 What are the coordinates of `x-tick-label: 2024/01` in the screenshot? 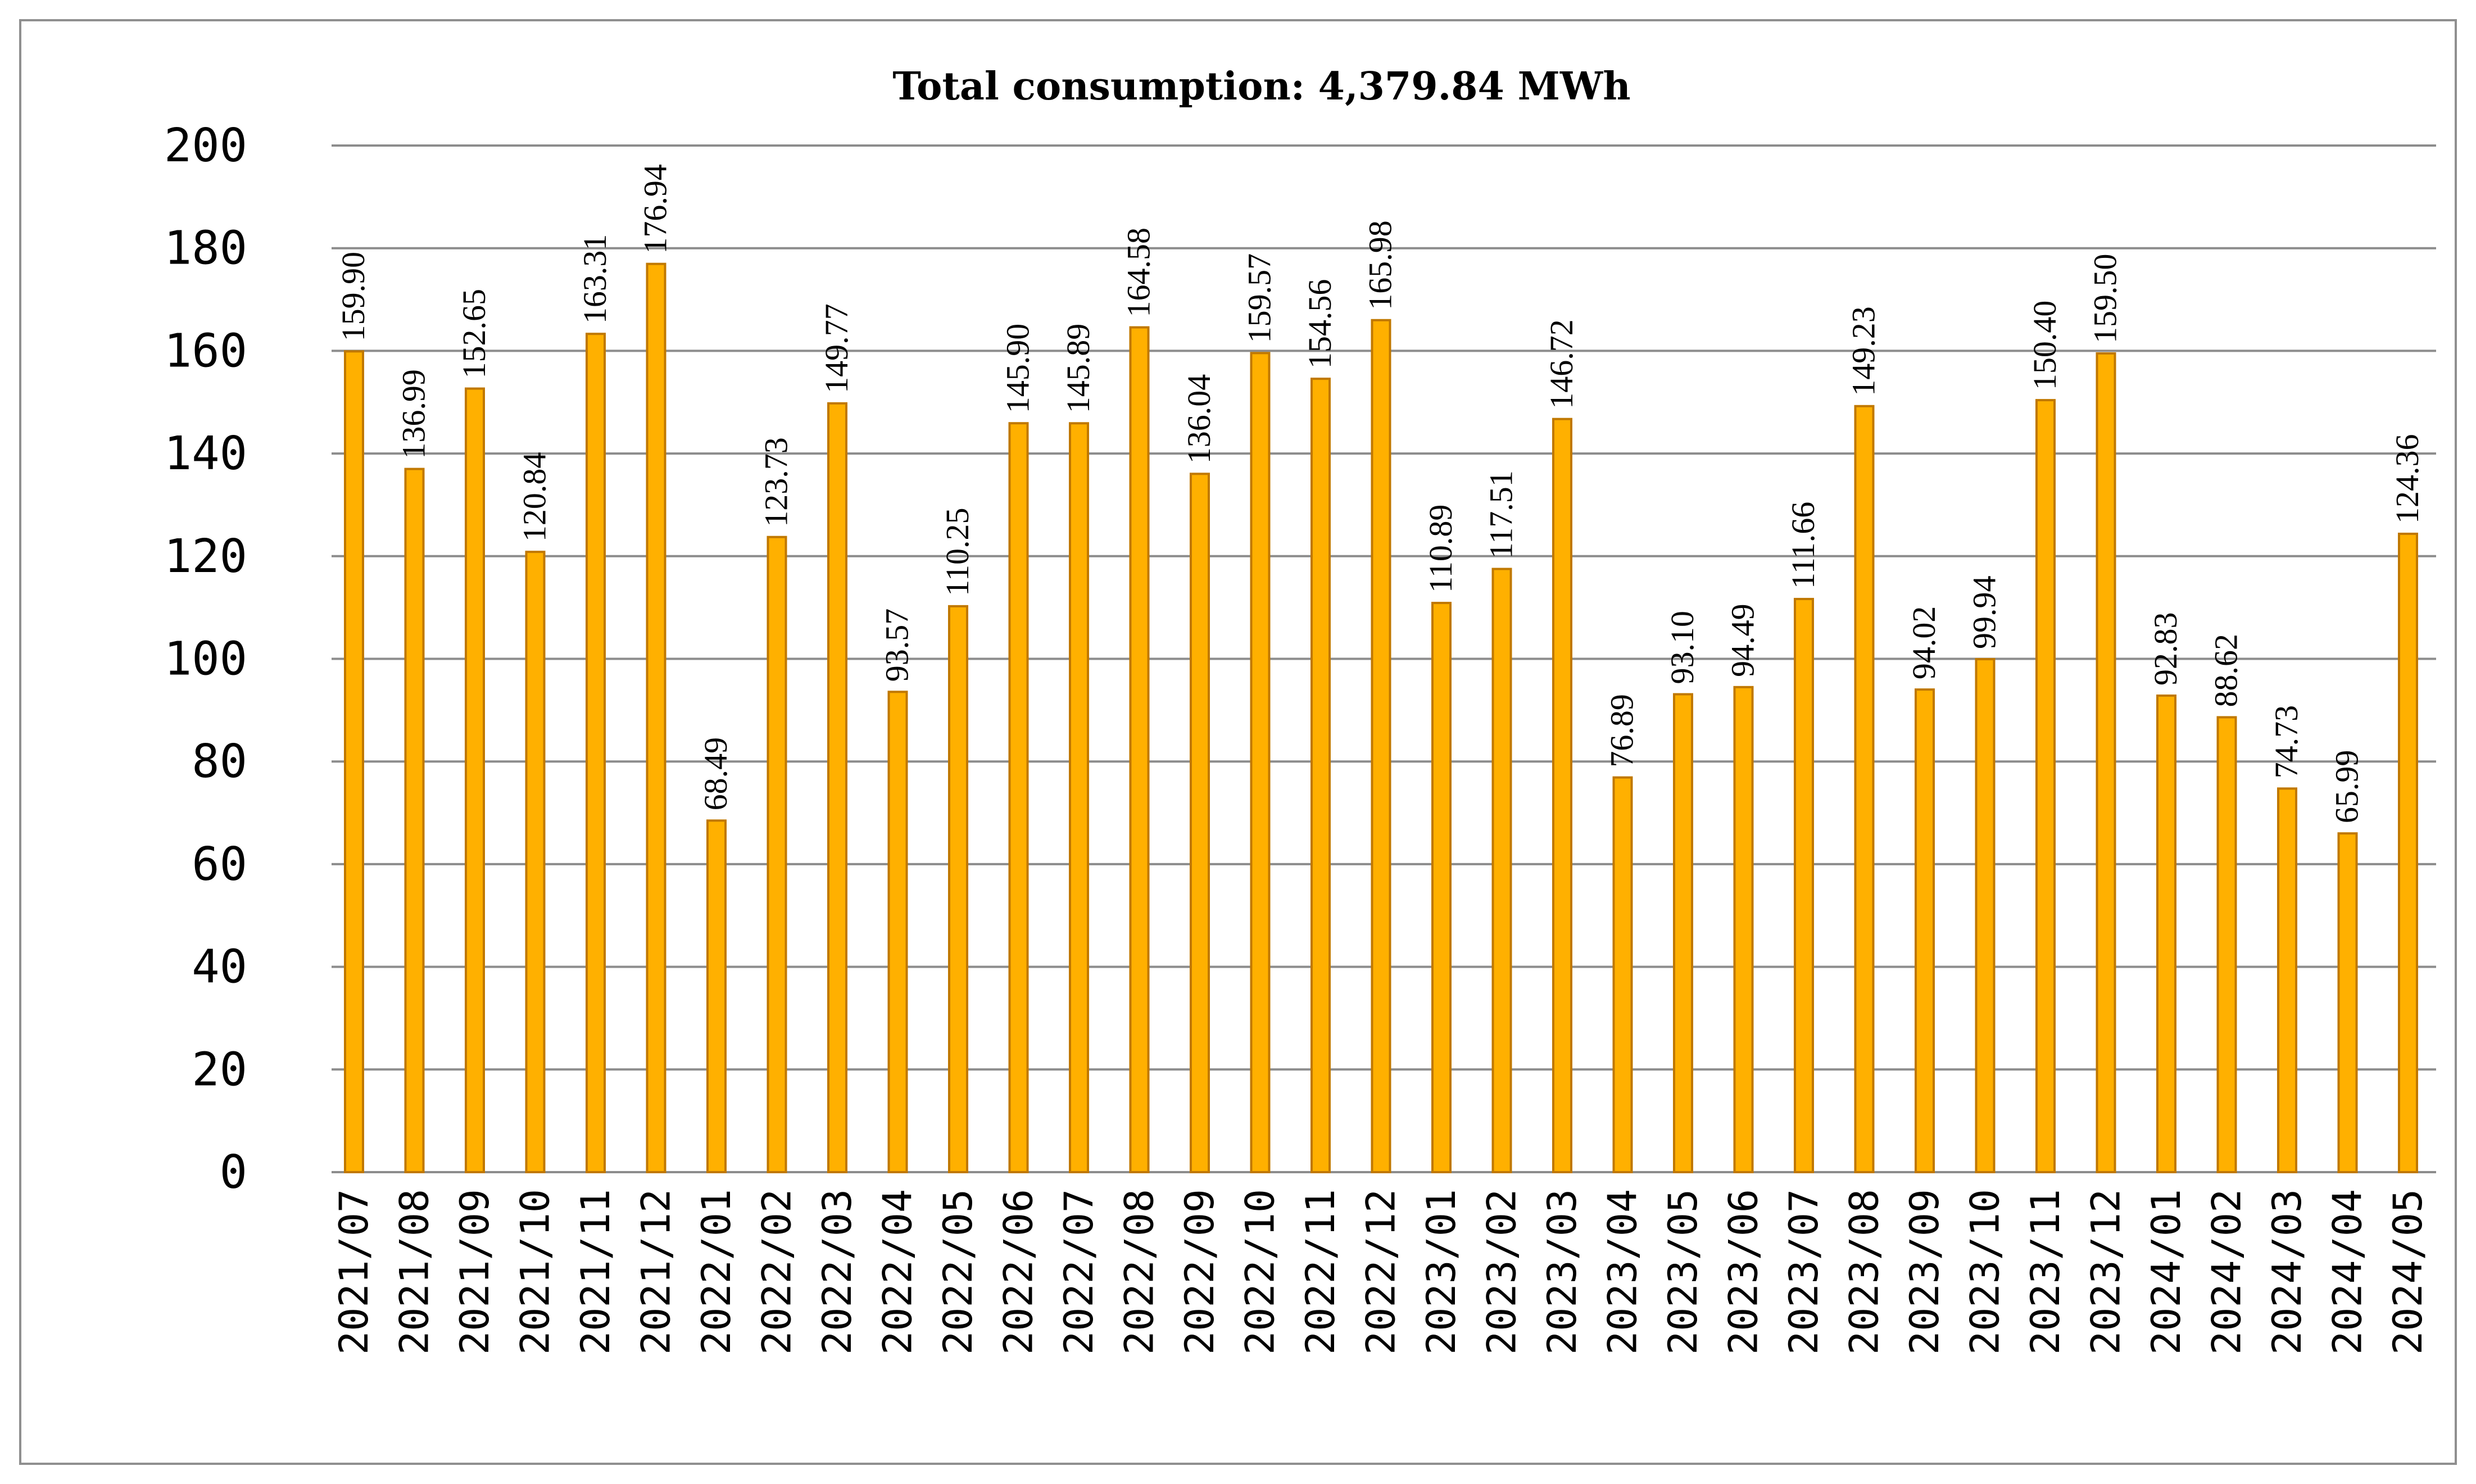 It's located at (2166, 1272).